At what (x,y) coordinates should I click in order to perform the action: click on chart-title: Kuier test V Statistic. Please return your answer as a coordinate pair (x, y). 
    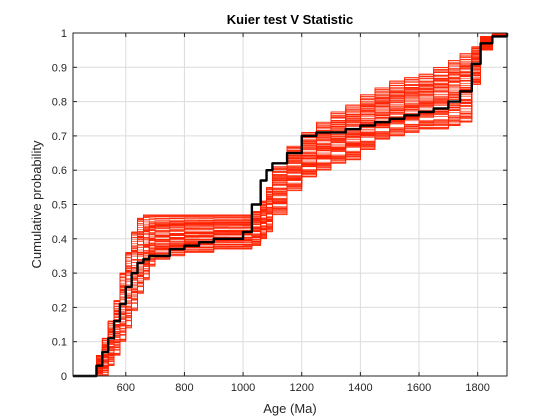
    Looking at the image, I should click on (290, 19).